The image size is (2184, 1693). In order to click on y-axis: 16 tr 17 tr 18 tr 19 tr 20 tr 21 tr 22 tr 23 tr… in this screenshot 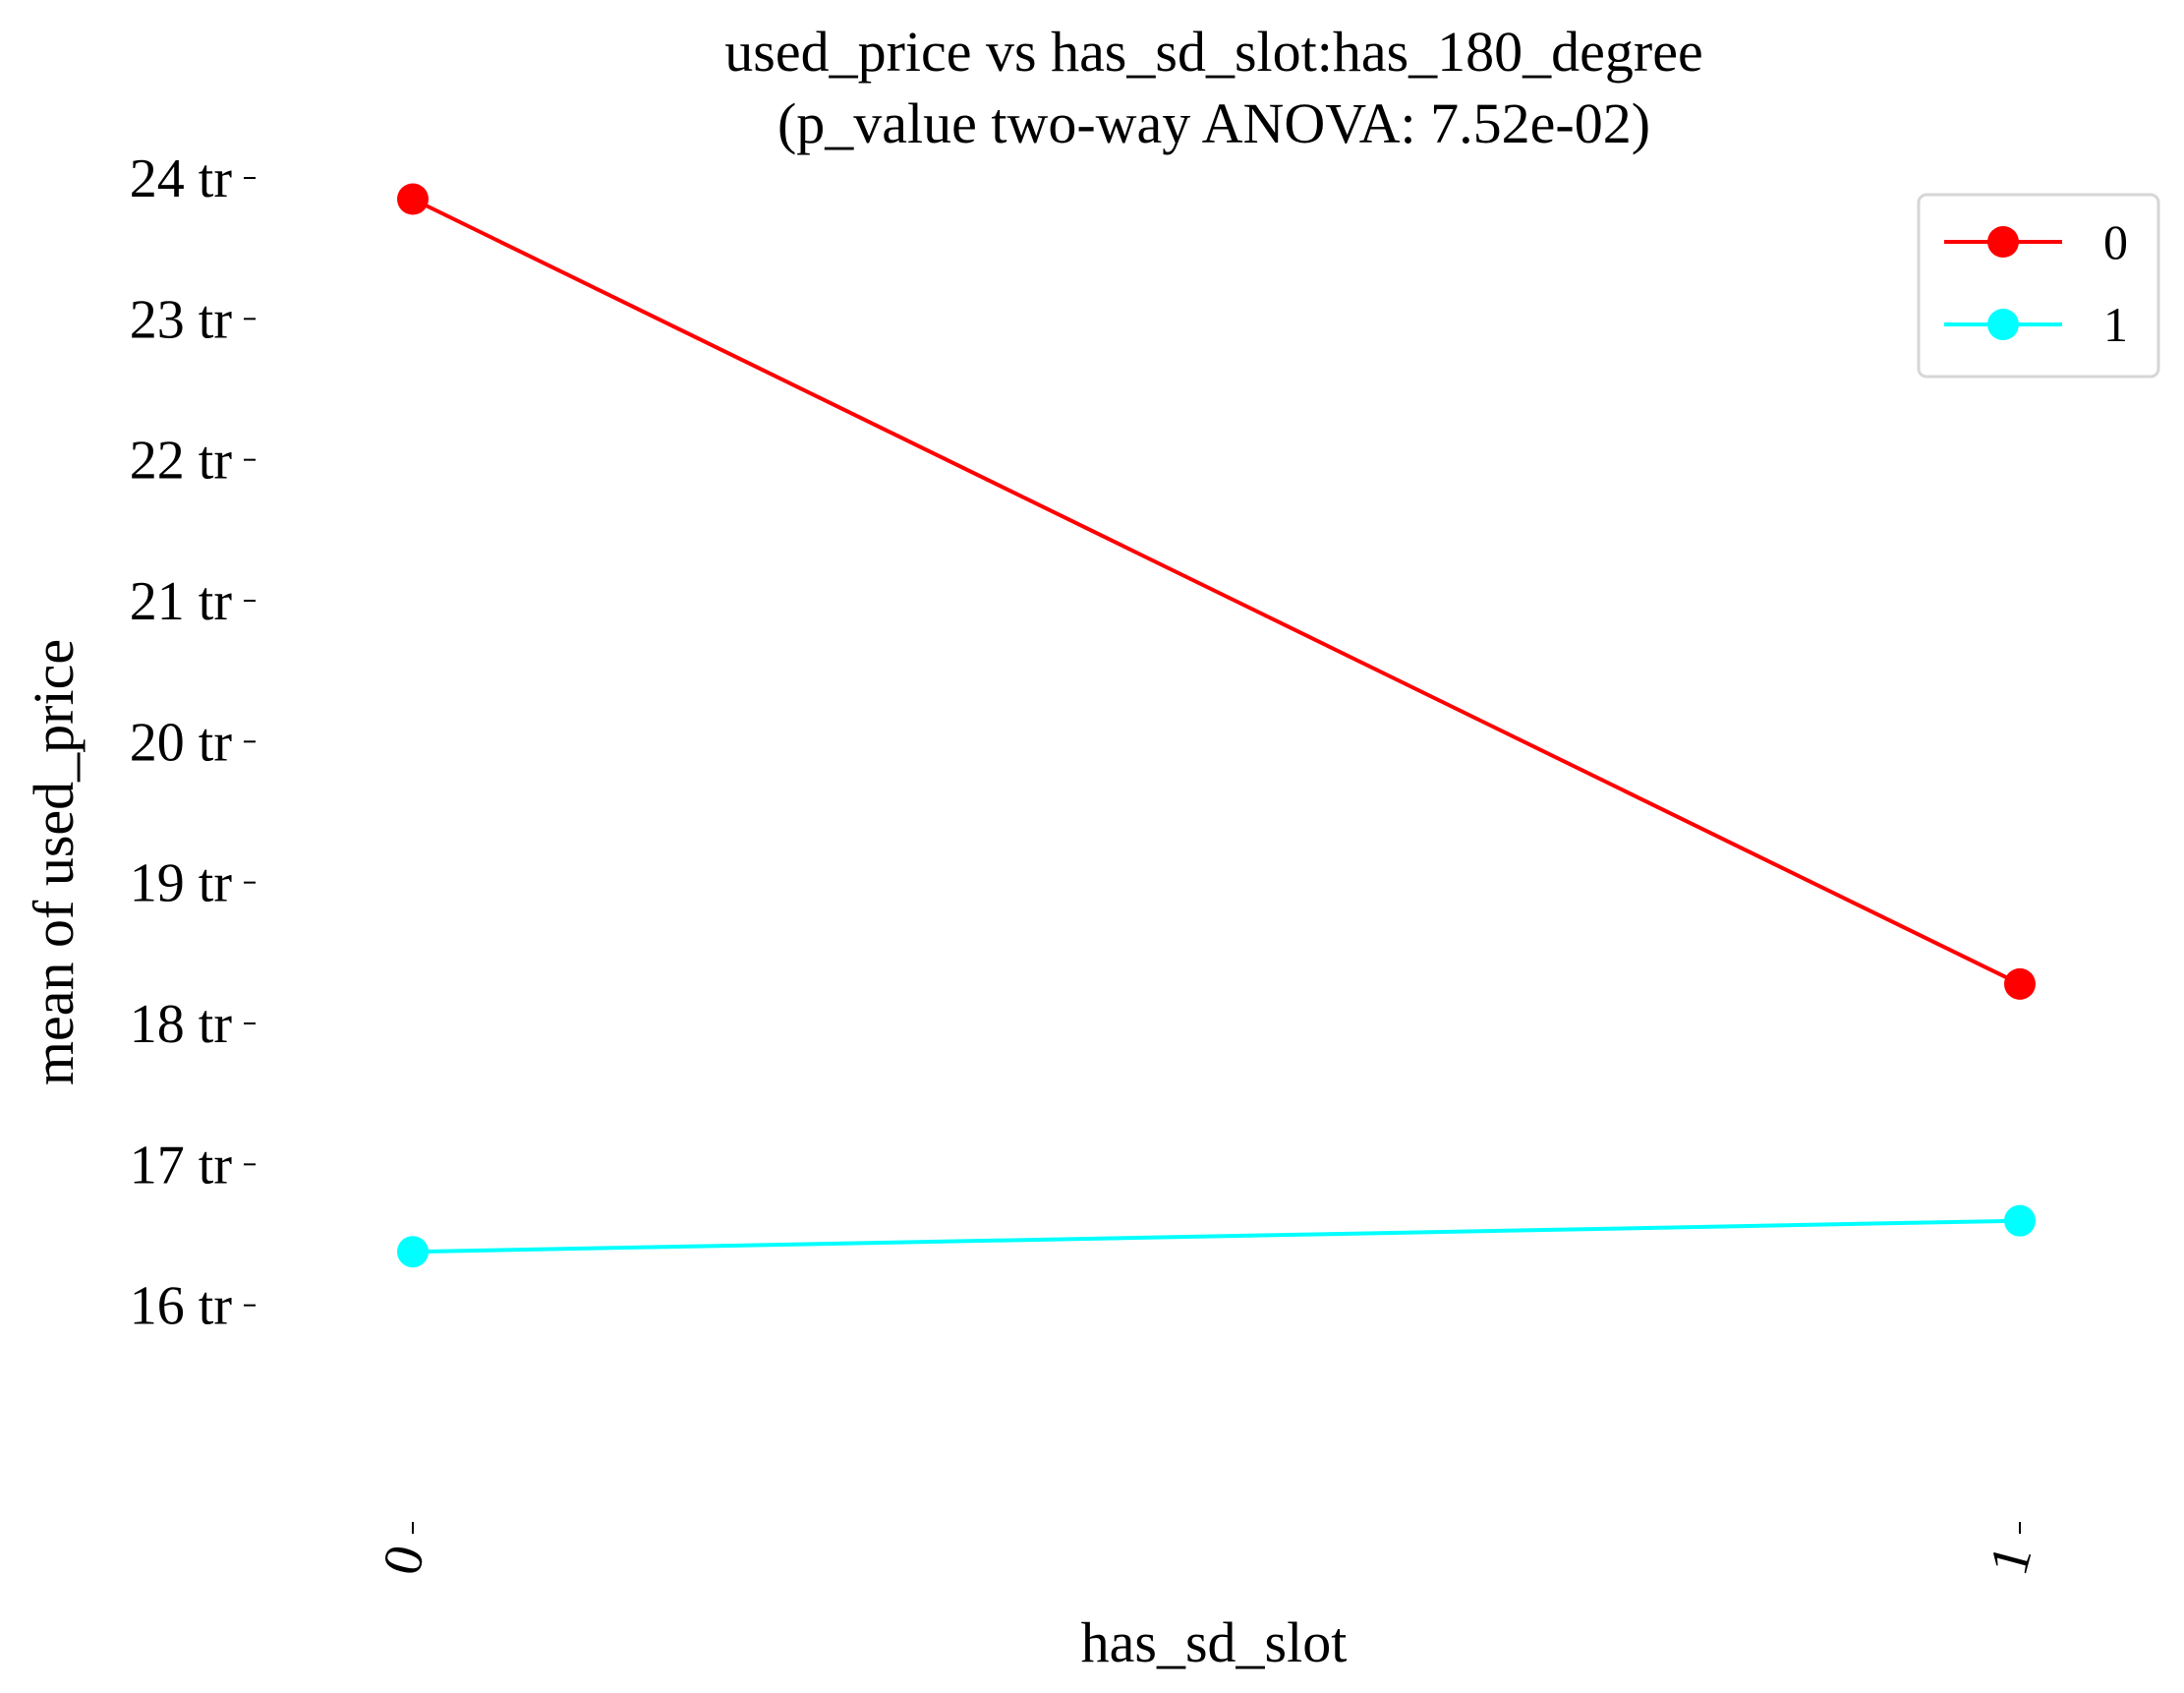, I will do `click(193, 742)`.